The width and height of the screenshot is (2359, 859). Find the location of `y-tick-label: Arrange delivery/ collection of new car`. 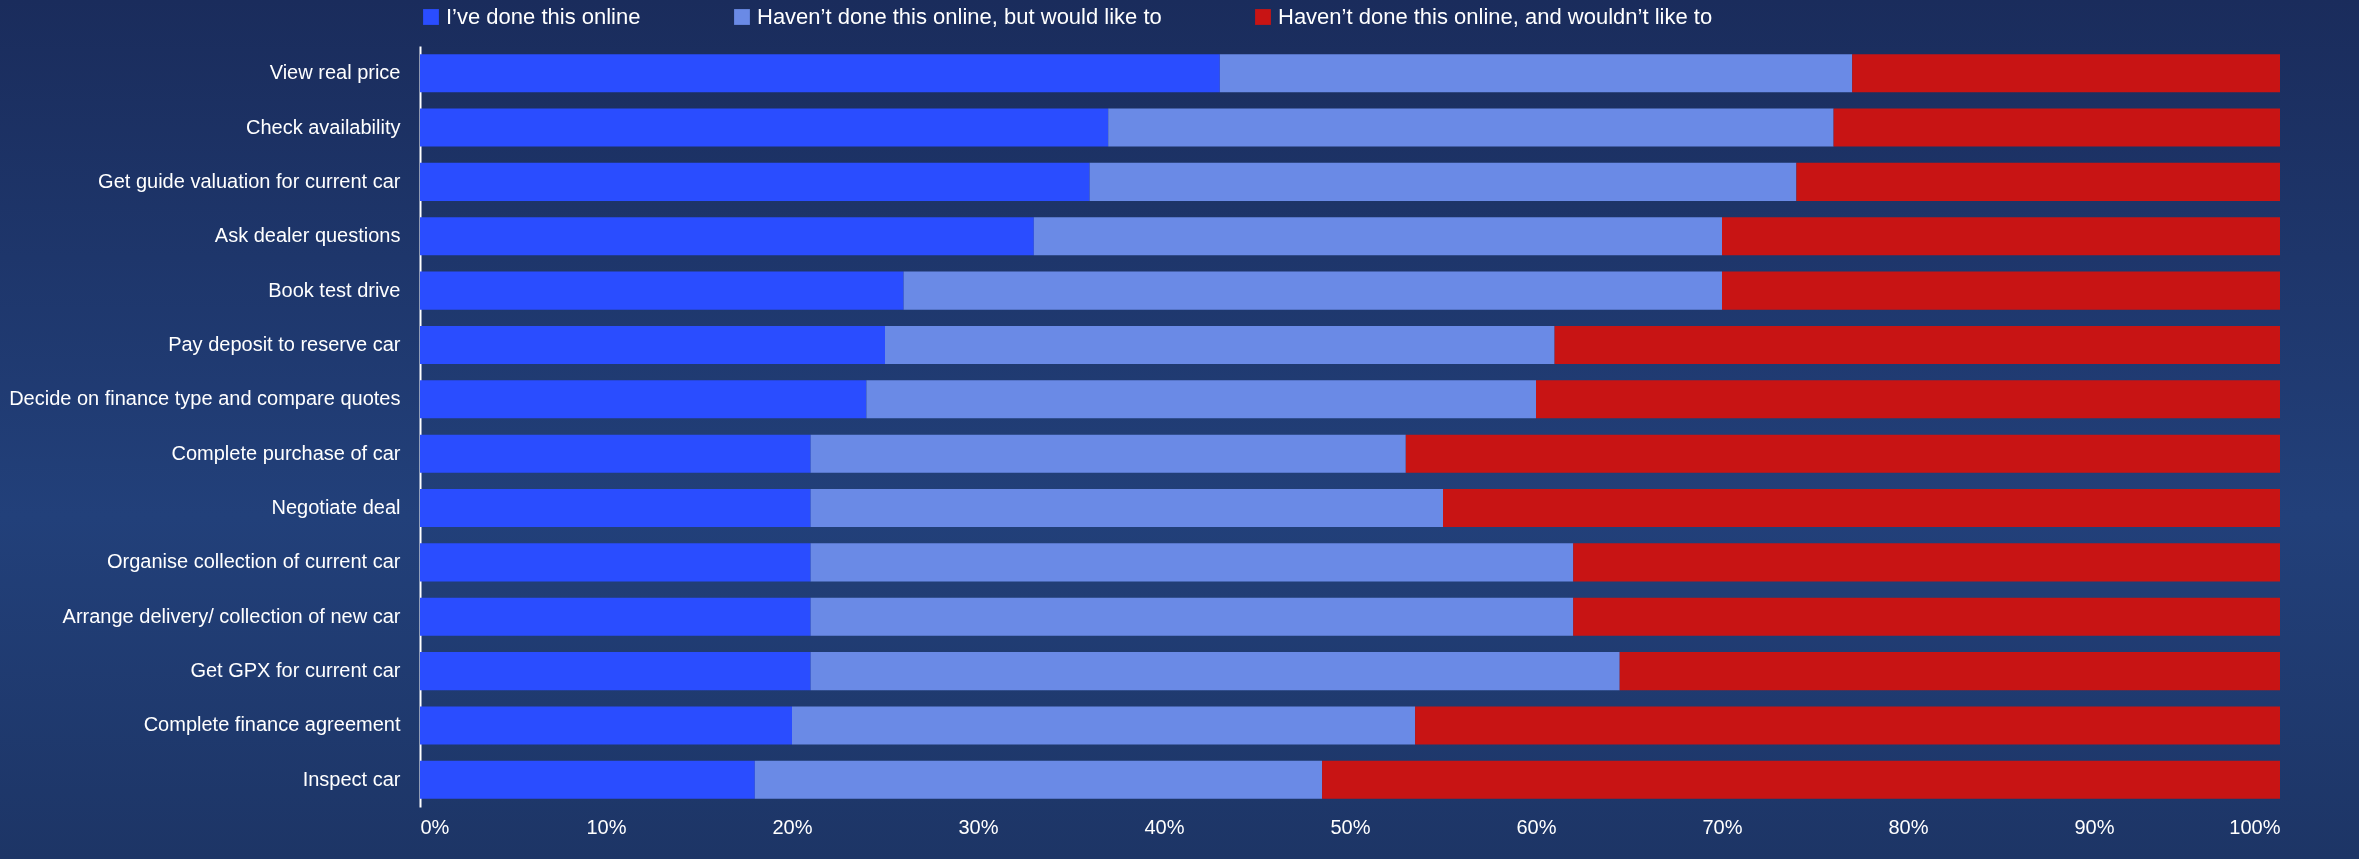

y-tick-label: Arrange delivery/ collection of new car is located at coordinates (231, 615).